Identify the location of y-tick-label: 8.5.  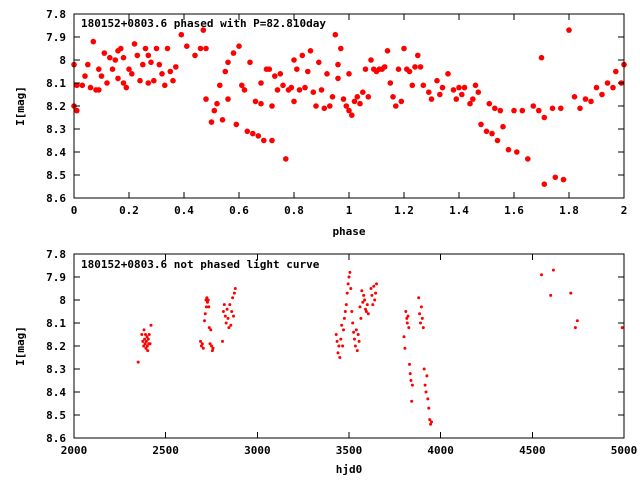
(56, 415).